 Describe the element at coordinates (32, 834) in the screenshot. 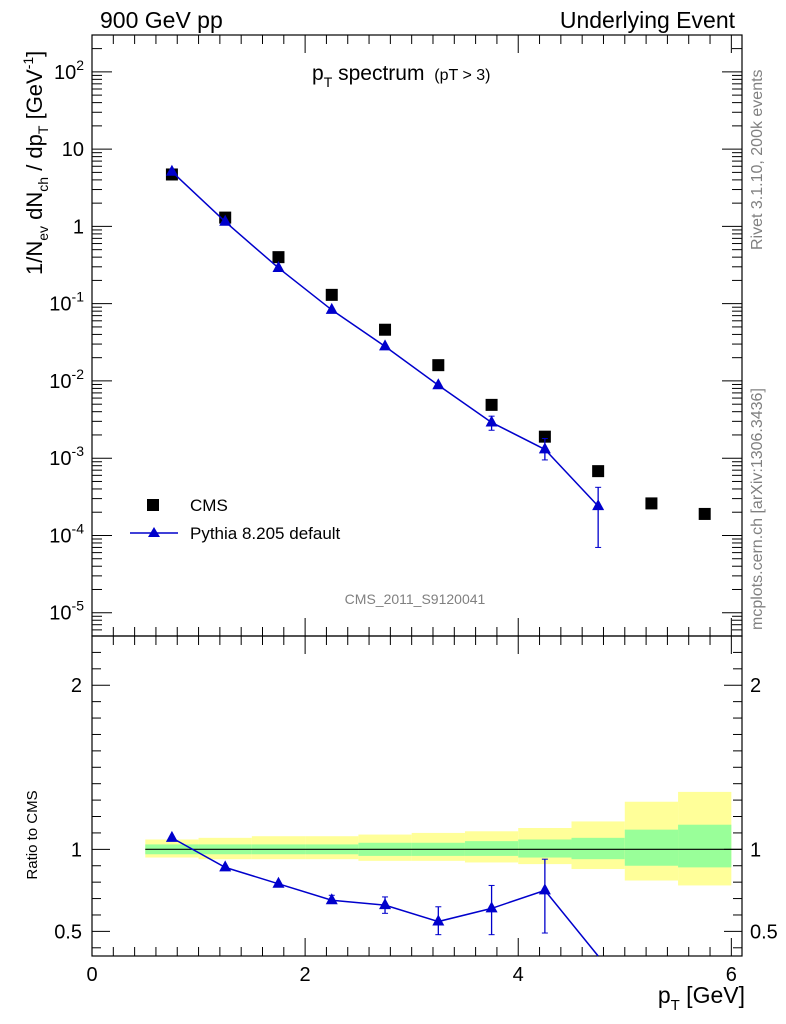

I see `ratio-ylabel: Ratio to CMS` at that location.